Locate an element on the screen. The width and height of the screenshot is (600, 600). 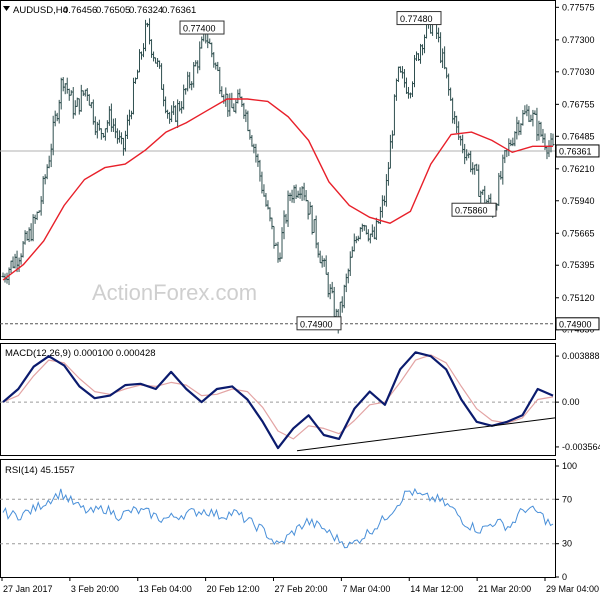
ohlc-low: 0.76324 is located at coordinates (146, 10).